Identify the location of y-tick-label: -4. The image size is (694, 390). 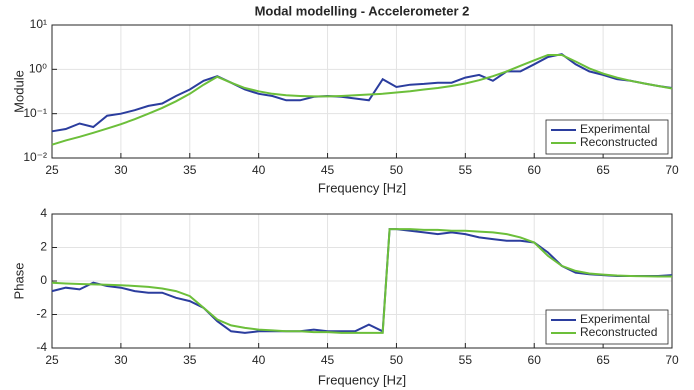
(41, 347).